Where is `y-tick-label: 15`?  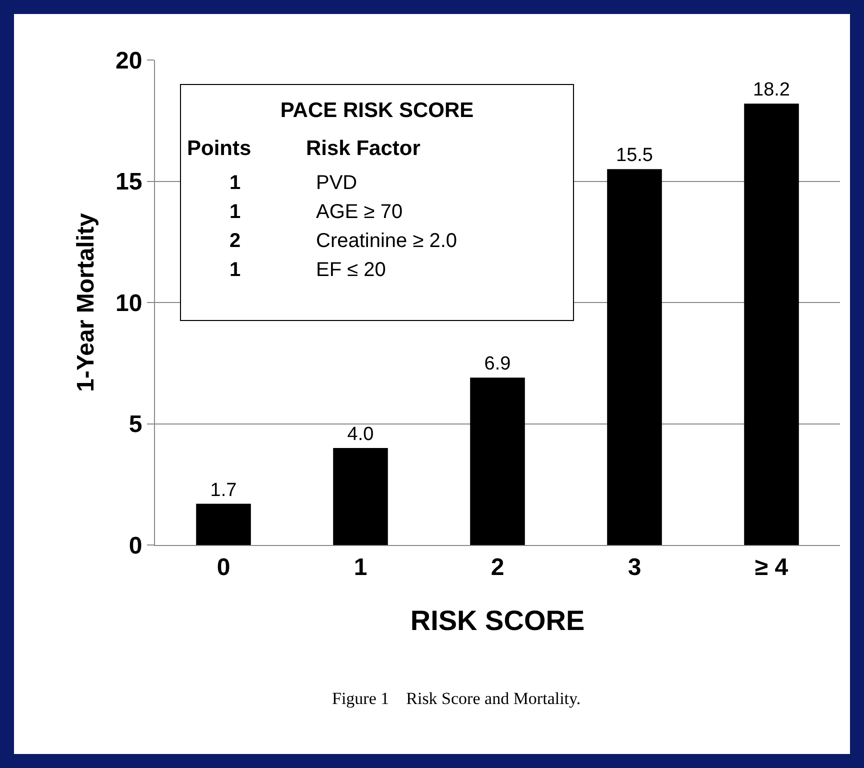 y-tick-label: 15 is located at coordinates (128, 182).